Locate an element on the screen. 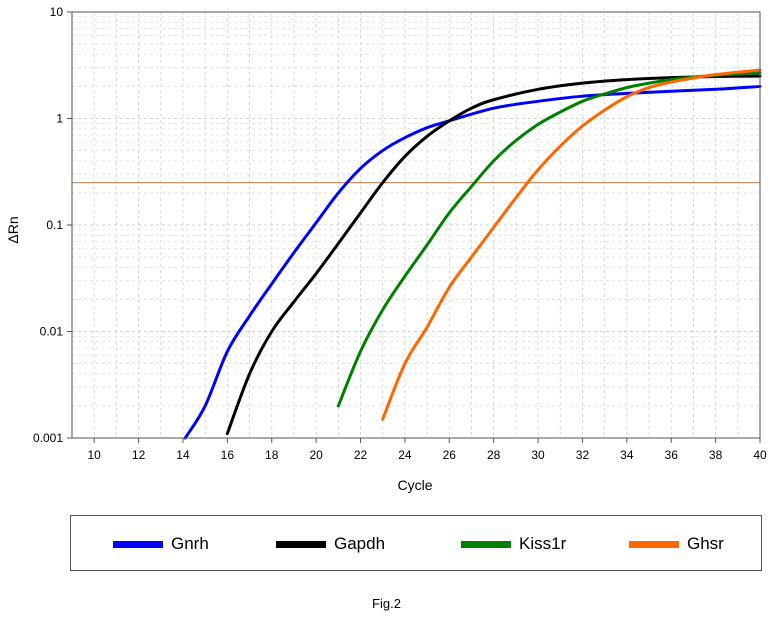  y-tick-label: 0.01 is located at coordinates (52, 332).